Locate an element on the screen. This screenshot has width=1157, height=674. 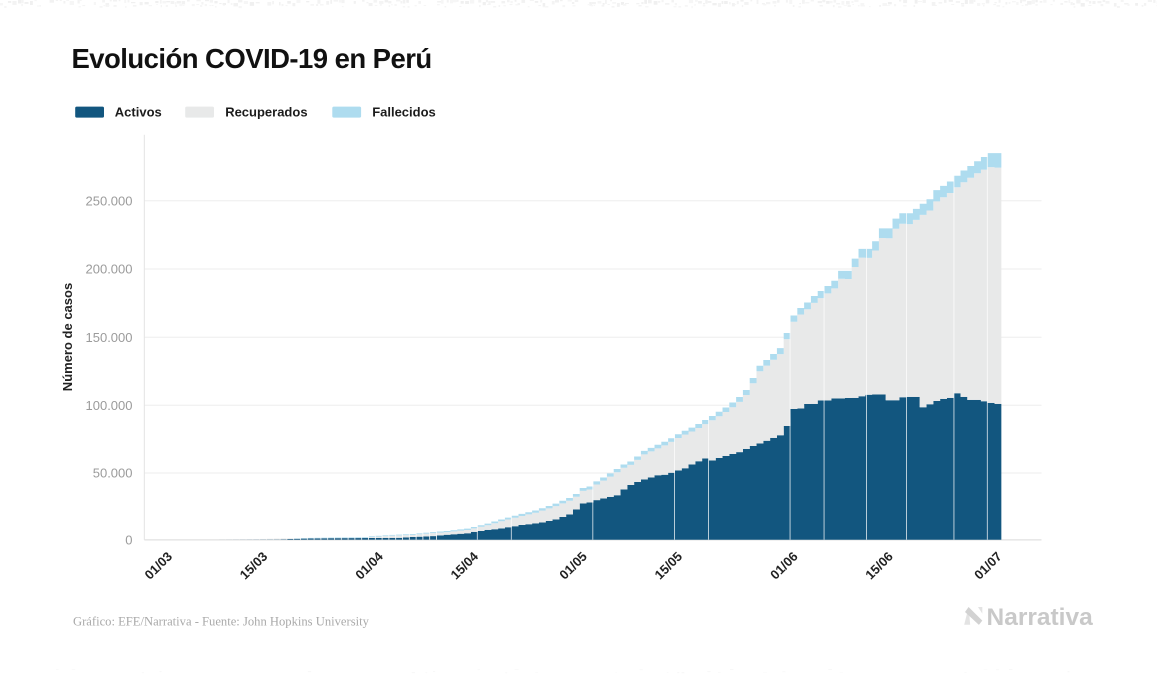
svg-text: Fallecidos is located at coordinates (404, 112).